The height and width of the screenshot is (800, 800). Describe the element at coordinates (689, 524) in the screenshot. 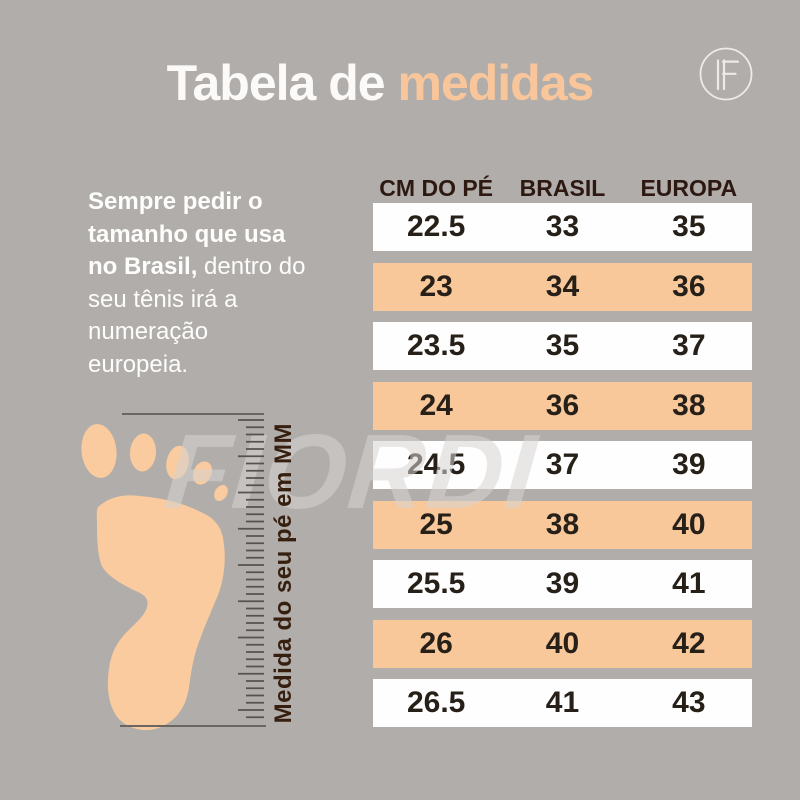

I see `table-cell-europa: 40` at that location.